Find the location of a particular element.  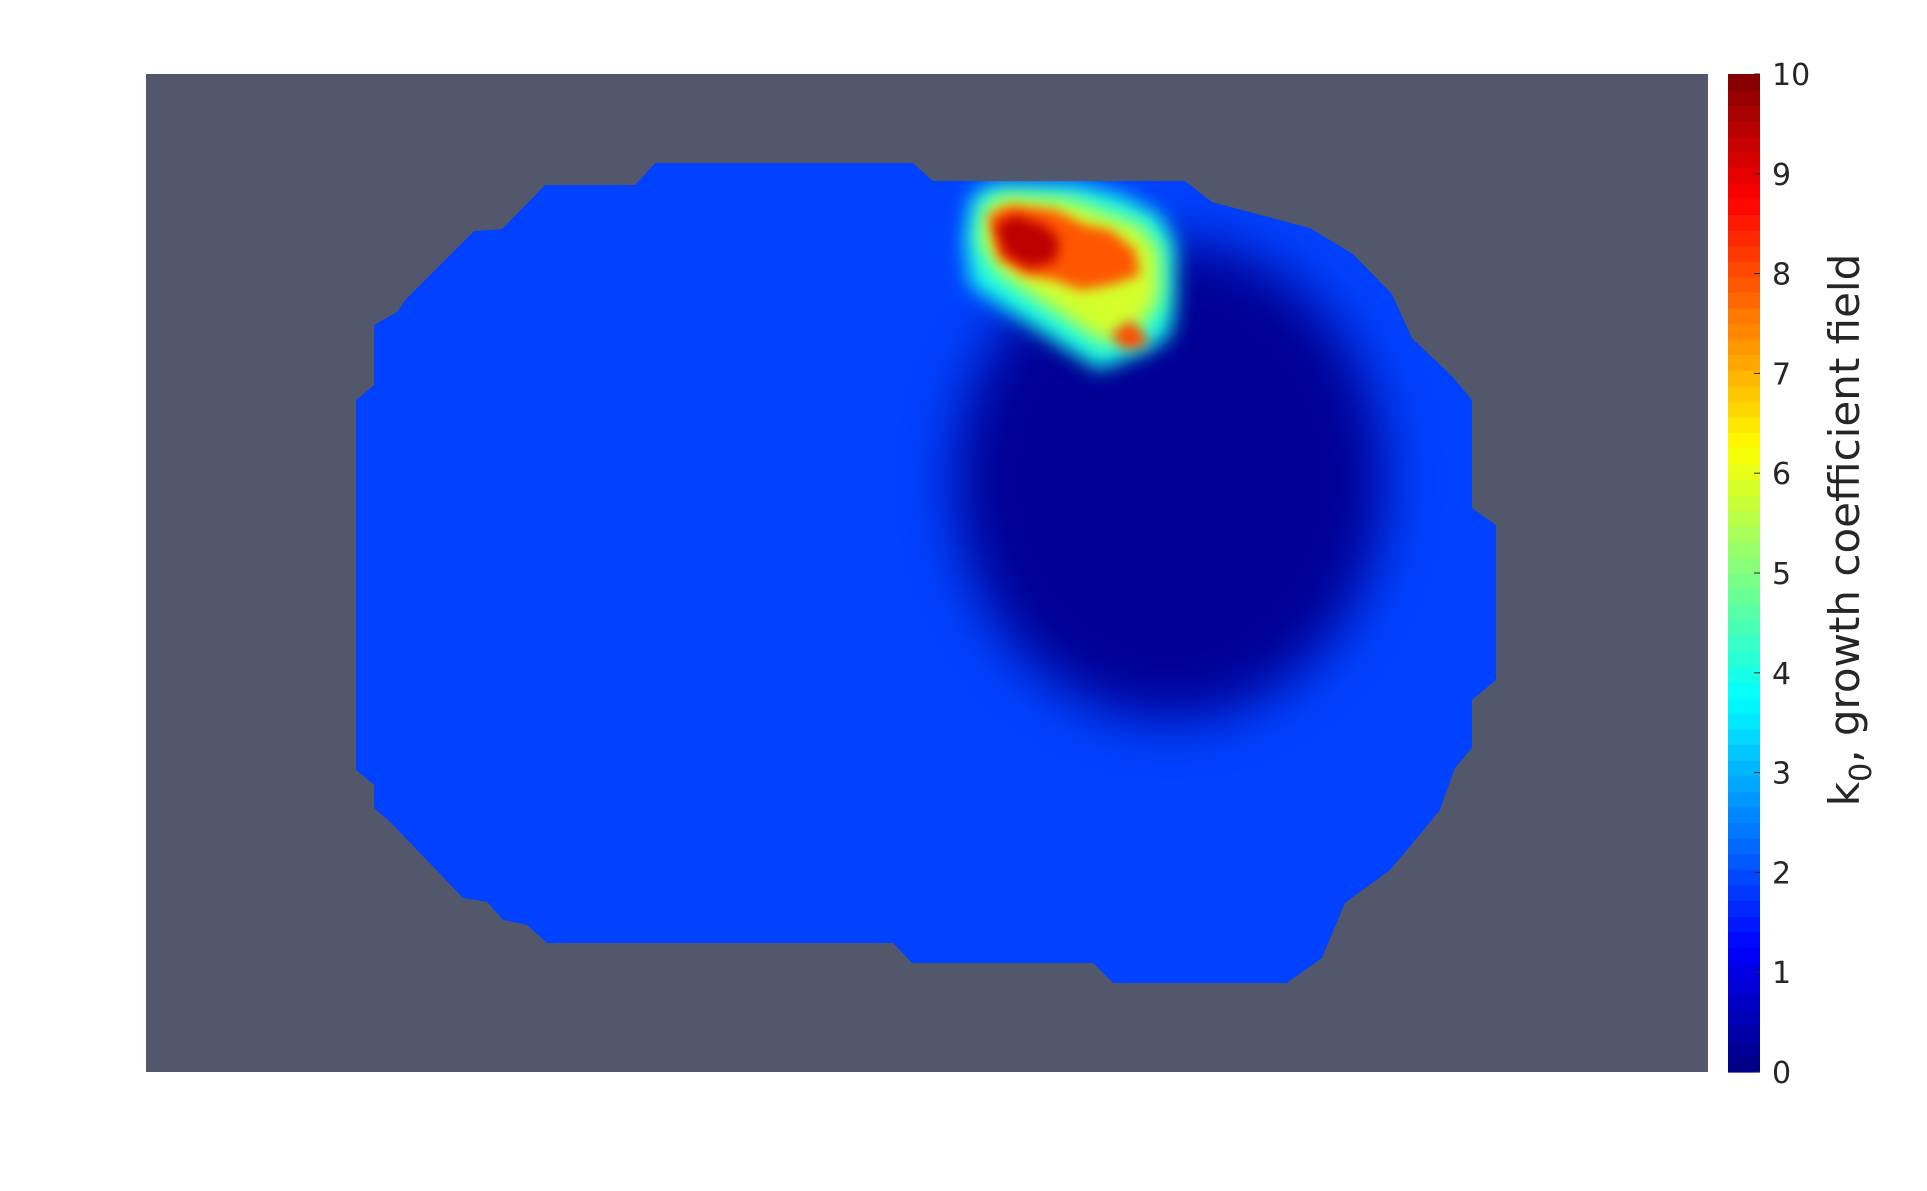

colorbar-label-main: k is located at coordinates (1844, 793).